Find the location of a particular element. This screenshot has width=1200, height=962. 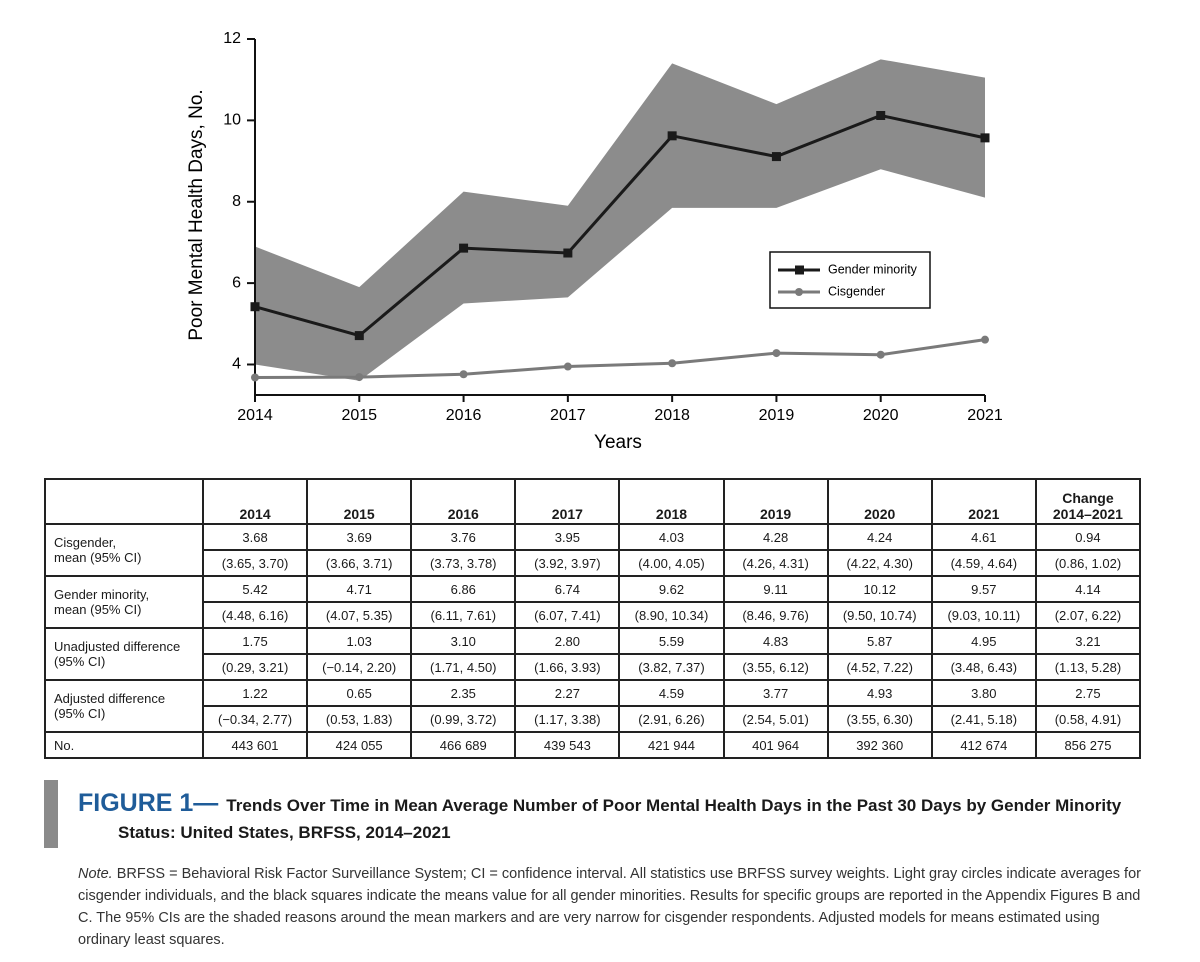

row-label: Adjusted difference (95% CI) is located at coordinates (124, 706).